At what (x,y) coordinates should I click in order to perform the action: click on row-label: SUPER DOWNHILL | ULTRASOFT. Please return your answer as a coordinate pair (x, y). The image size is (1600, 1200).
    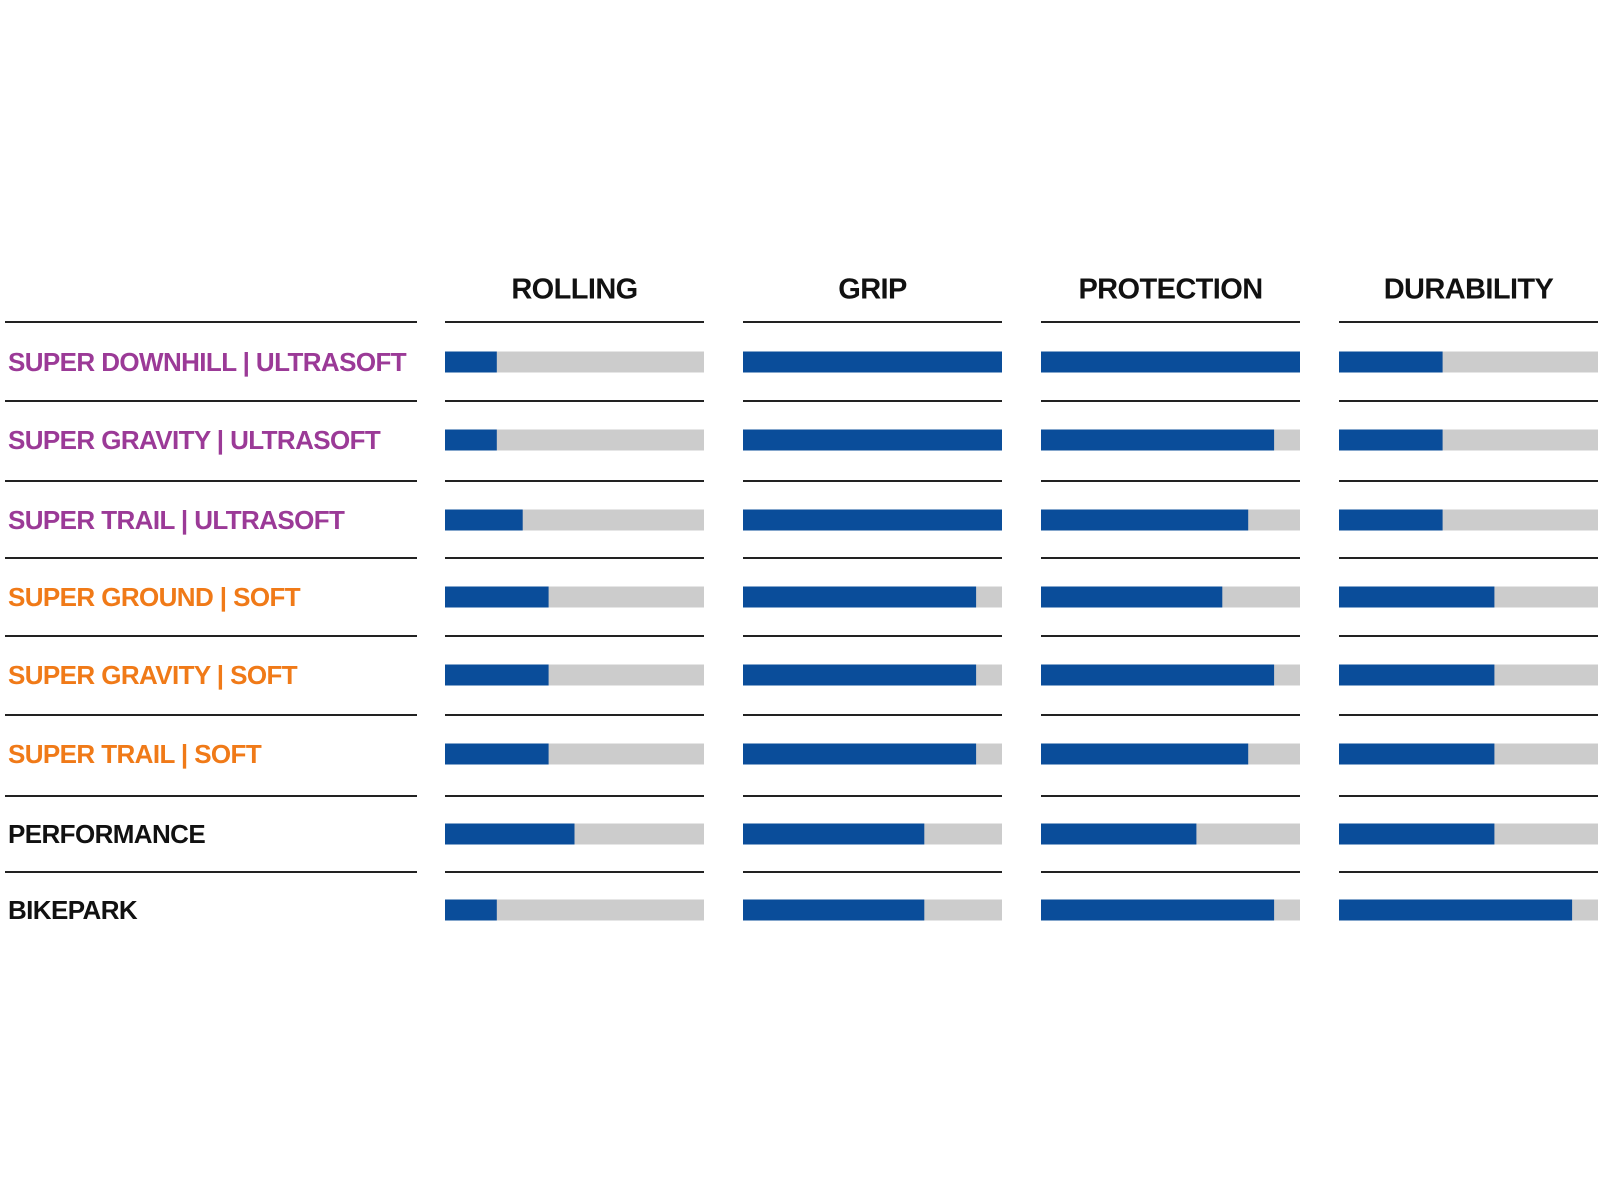
    Looking at the image, I should click on (207, 362).